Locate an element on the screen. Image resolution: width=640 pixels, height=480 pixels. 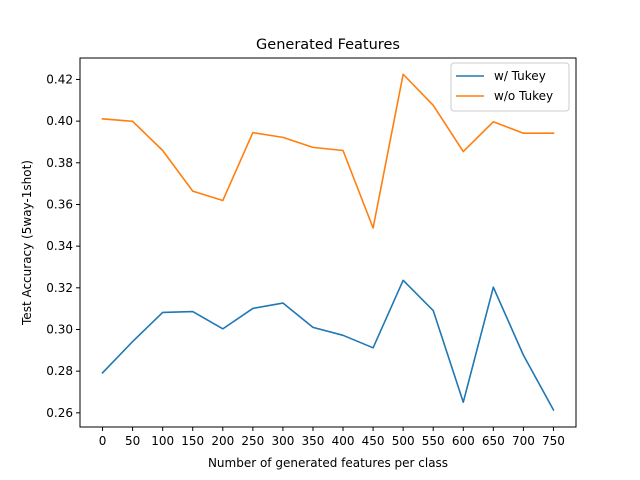
x-tick-label: 150 is located at coordinates (192, 441).